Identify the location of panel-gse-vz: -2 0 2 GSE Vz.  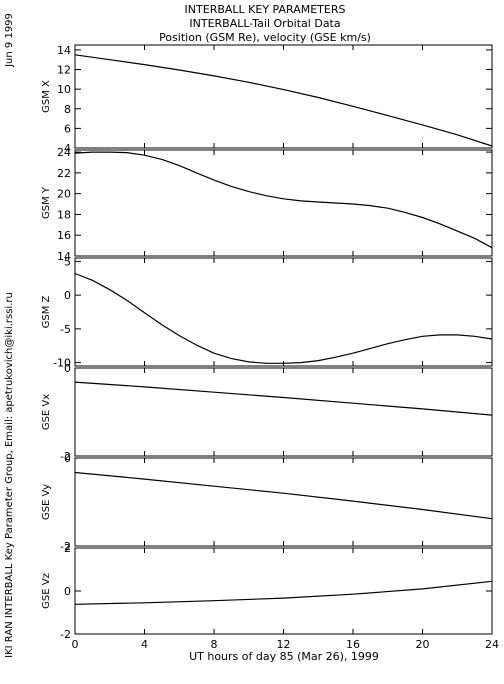
(267, 591).